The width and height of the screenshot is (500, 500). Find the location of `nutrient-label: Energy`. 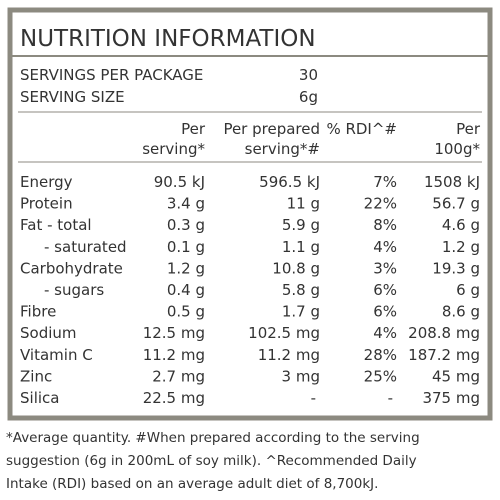

nutrient-label: Energy is located at coordinates (46, 182).